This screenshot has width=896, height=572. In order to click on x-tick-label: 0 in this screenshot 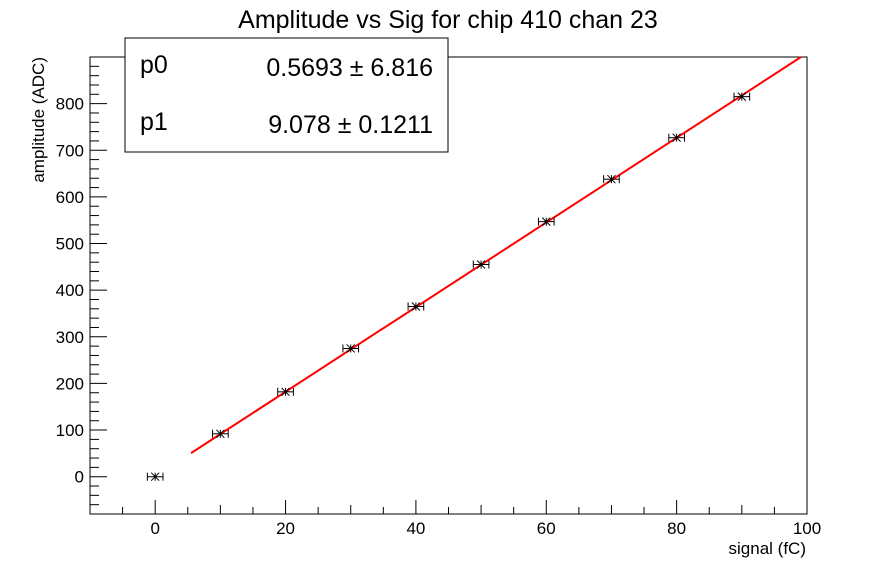, I will do `click(154, 528)`.